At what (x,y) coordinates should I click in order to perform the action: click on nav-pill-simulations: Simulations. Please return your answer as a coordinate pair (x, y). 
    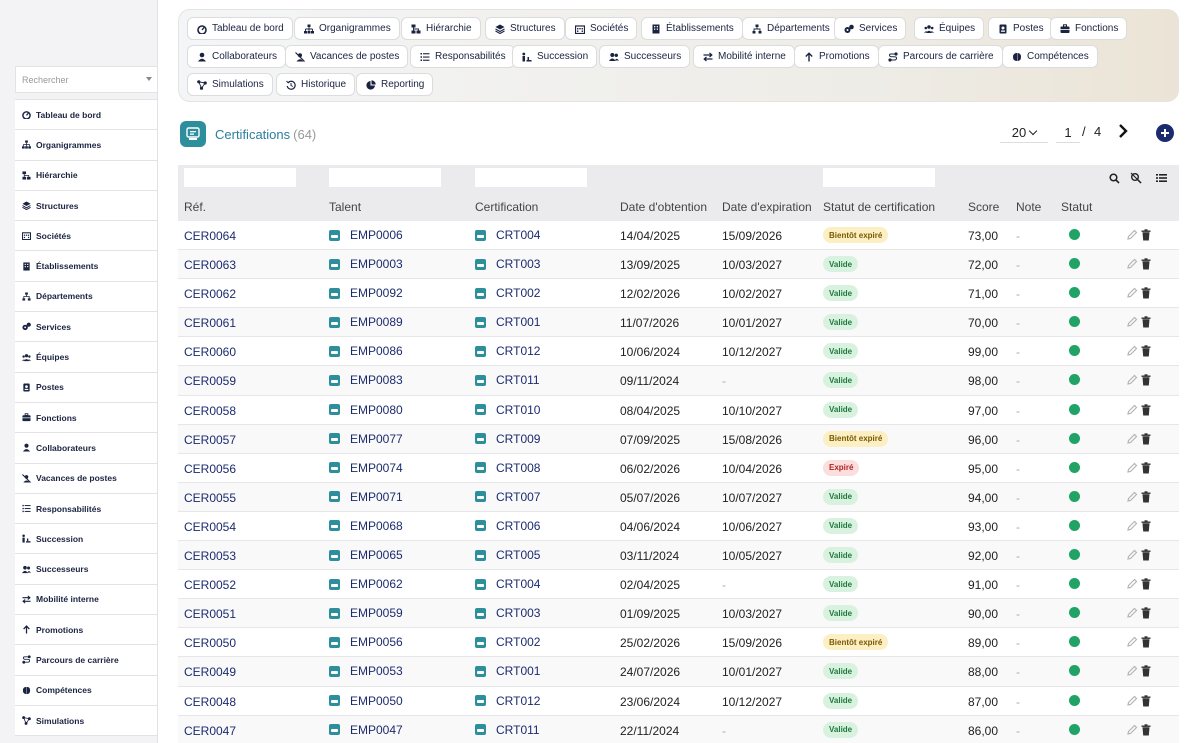
    Looking at the image, I should click on (230, 84).